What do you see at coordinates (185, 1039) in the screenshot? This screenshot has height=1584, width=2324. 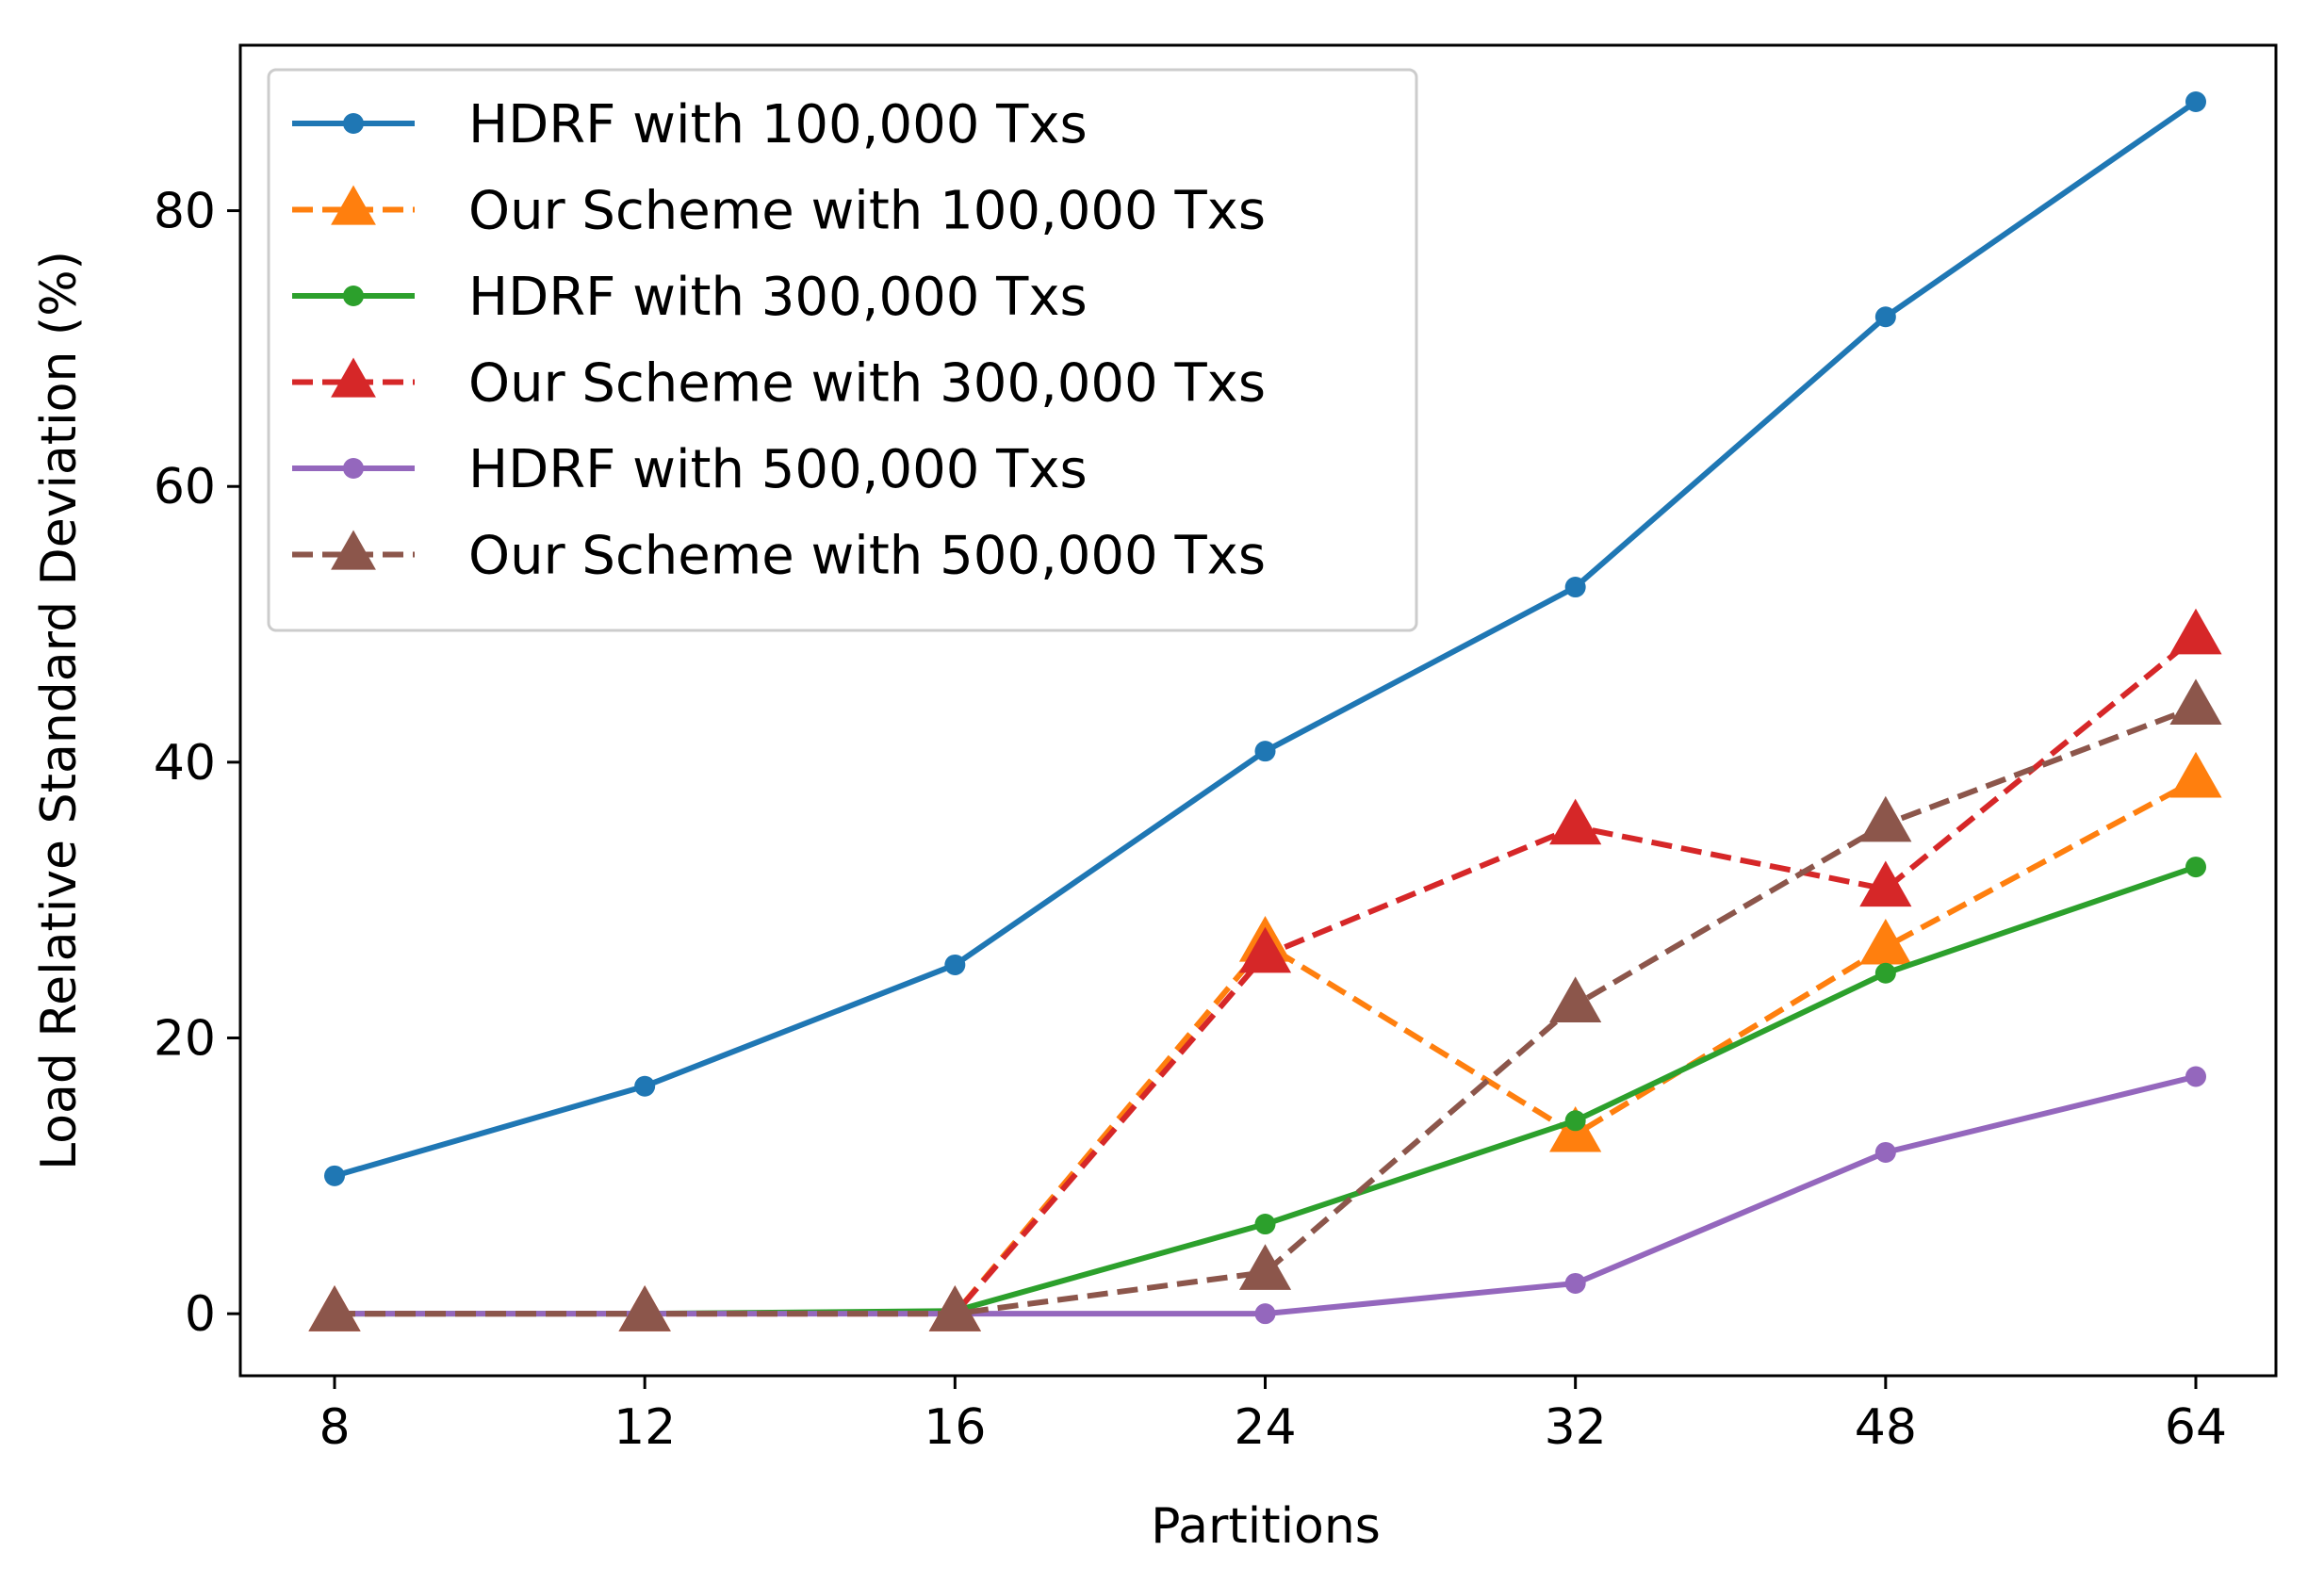 I see `y-tick-label: 20` at bounding box center [185, 1039].